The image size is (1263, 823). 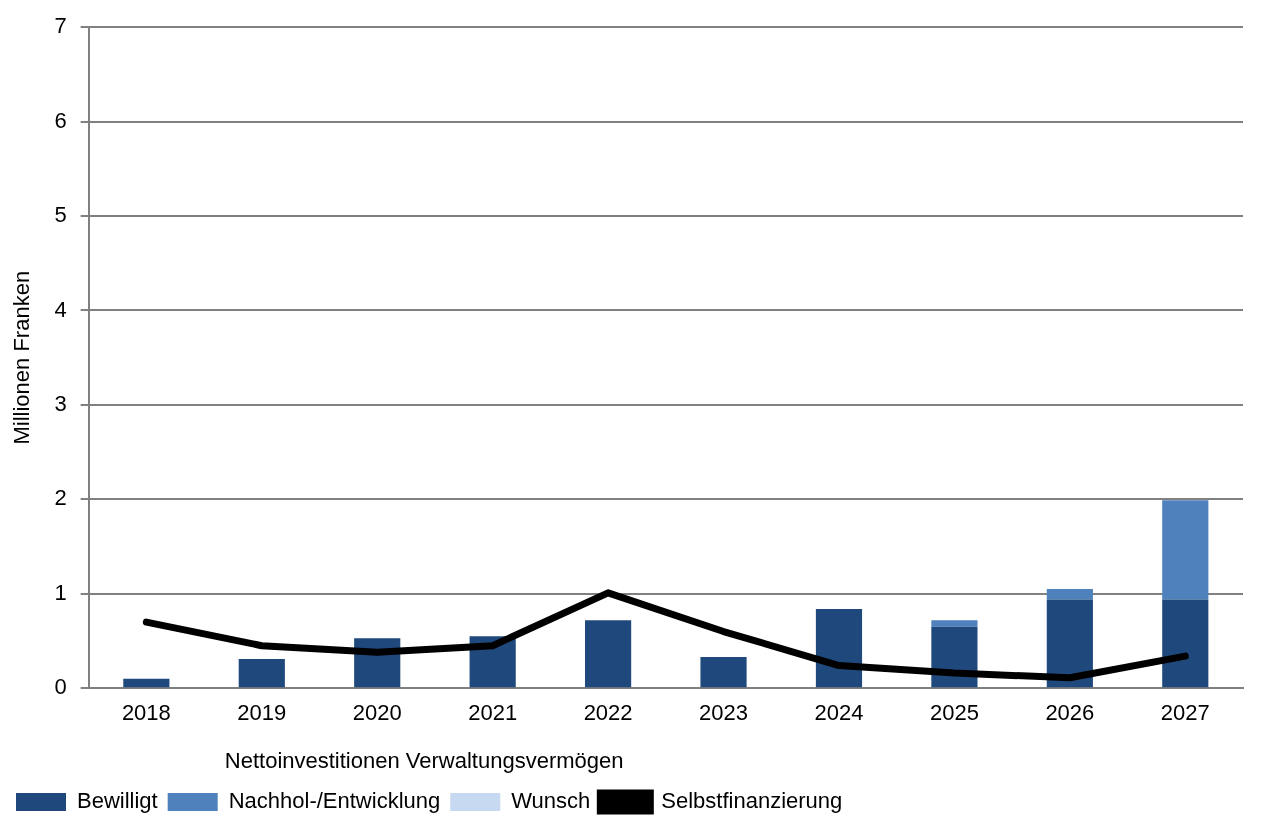 What do you see at coordinates (60, 26) in the screenshot?
I see `y-tick-label: 7` at bounding box center [60, 26].